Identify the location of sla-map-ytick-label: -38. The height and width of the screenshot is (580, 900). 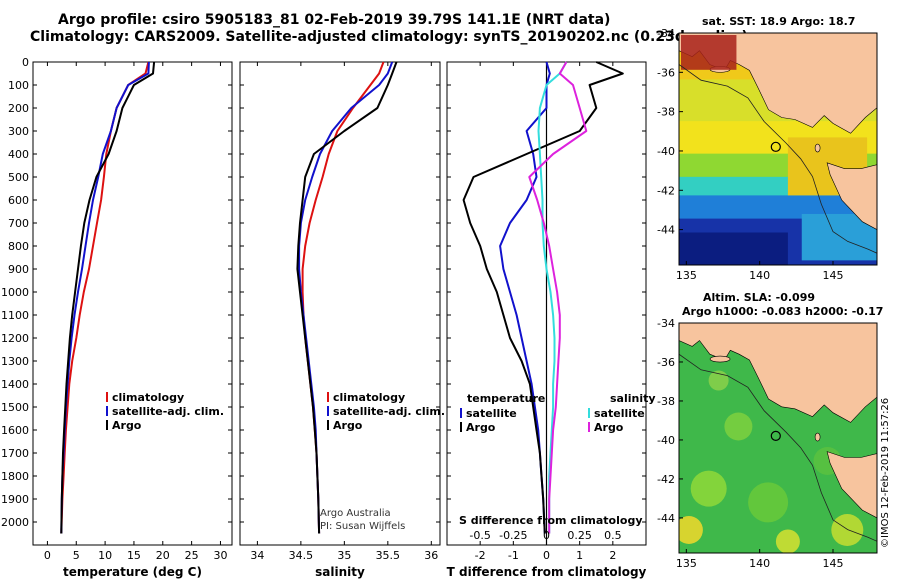
(666, 401).